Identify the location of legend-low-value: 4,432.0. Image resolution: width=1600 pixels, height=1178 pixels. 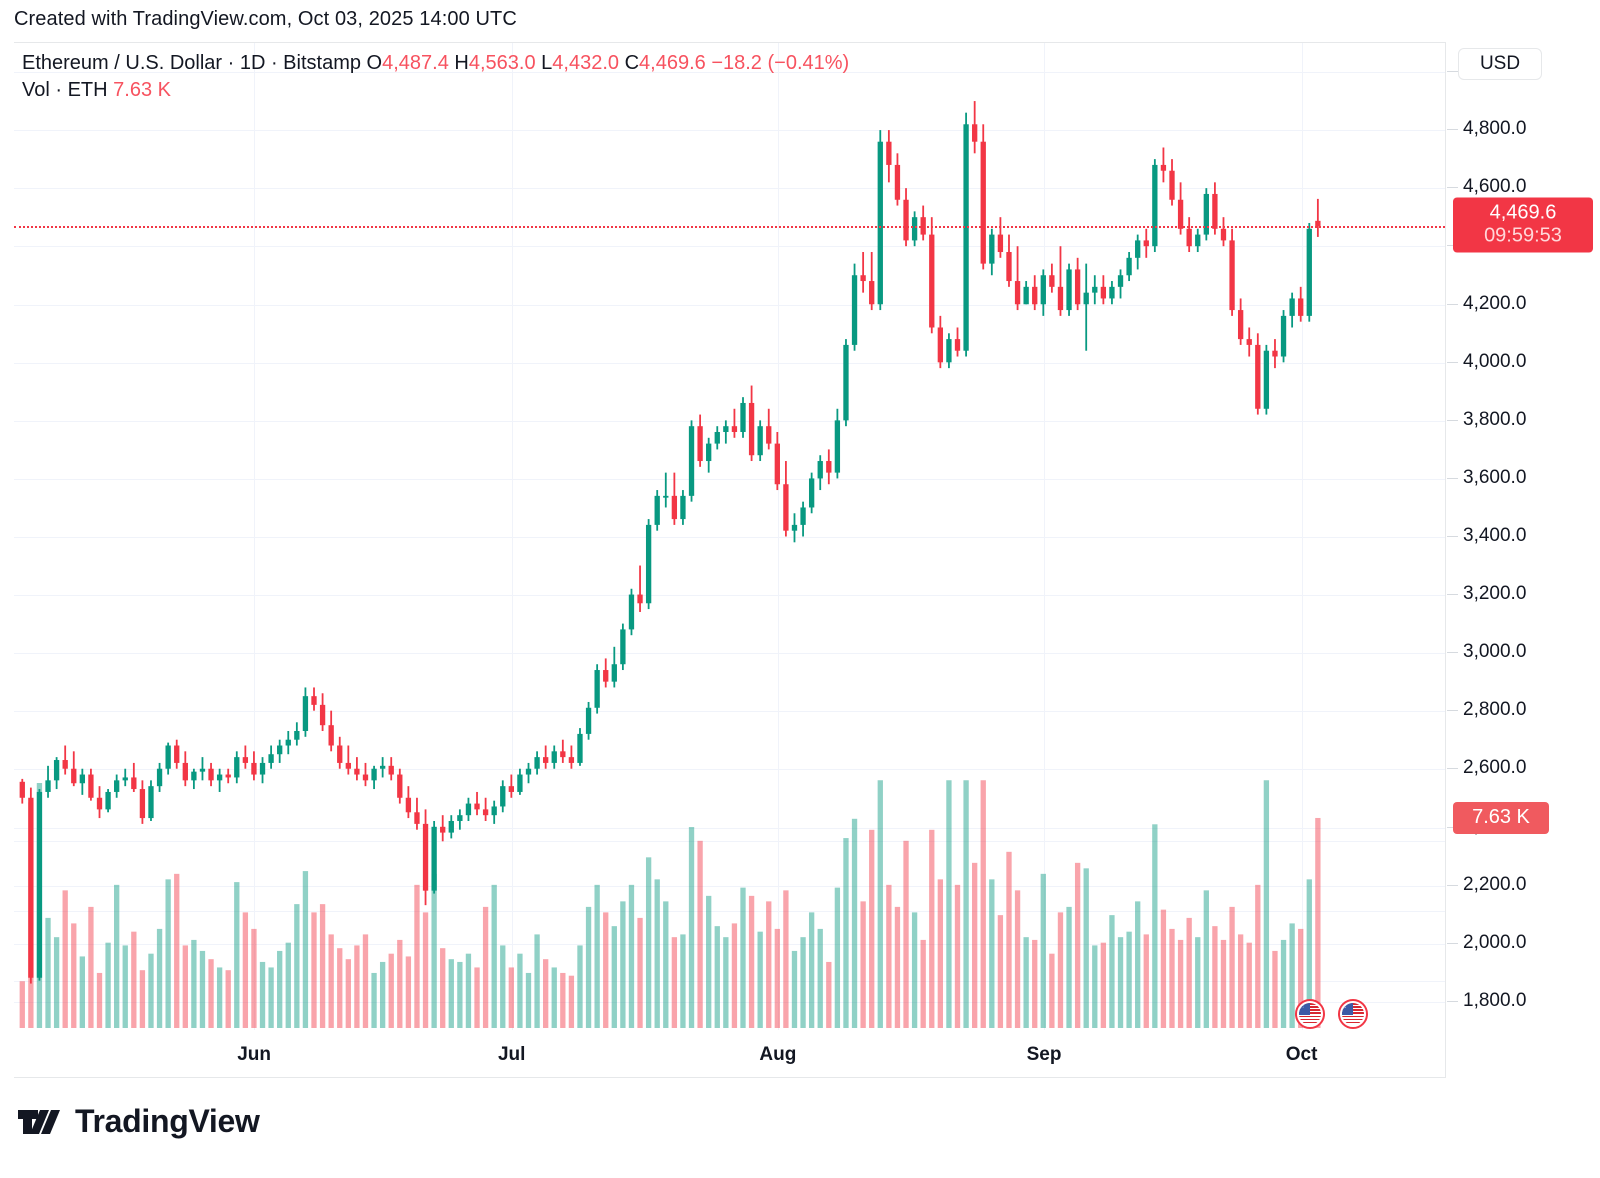
(586, 63).